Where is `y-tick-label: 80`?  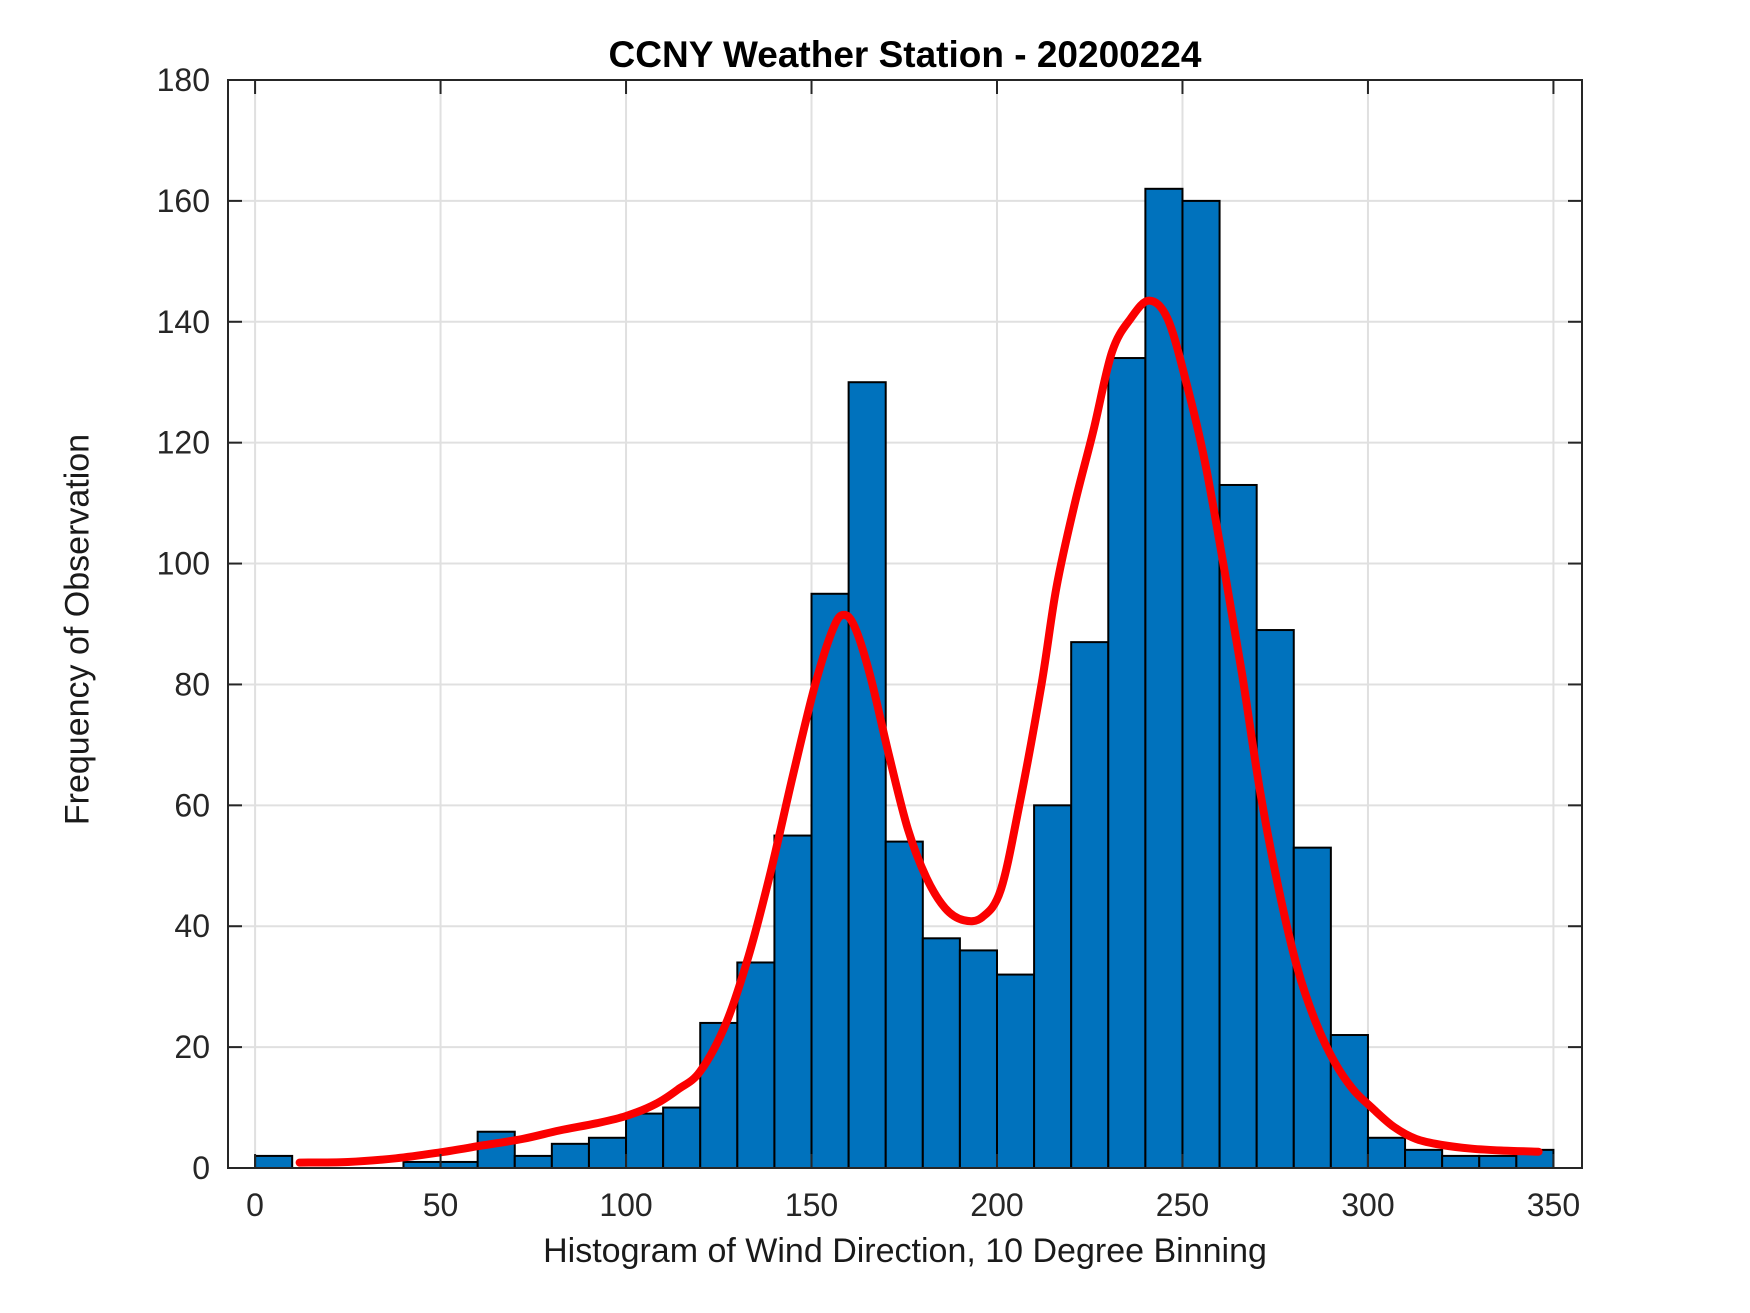 y-tick-label: 80 is located at coordinates (192, 684).